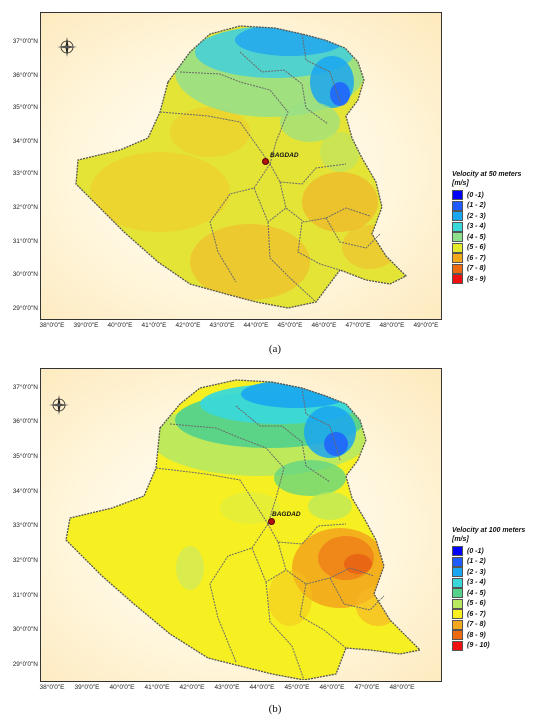  Describe the element at coordinates (487, 174) in the screenshot. I see `legend-title: Velocity at 50 meters` at that location.